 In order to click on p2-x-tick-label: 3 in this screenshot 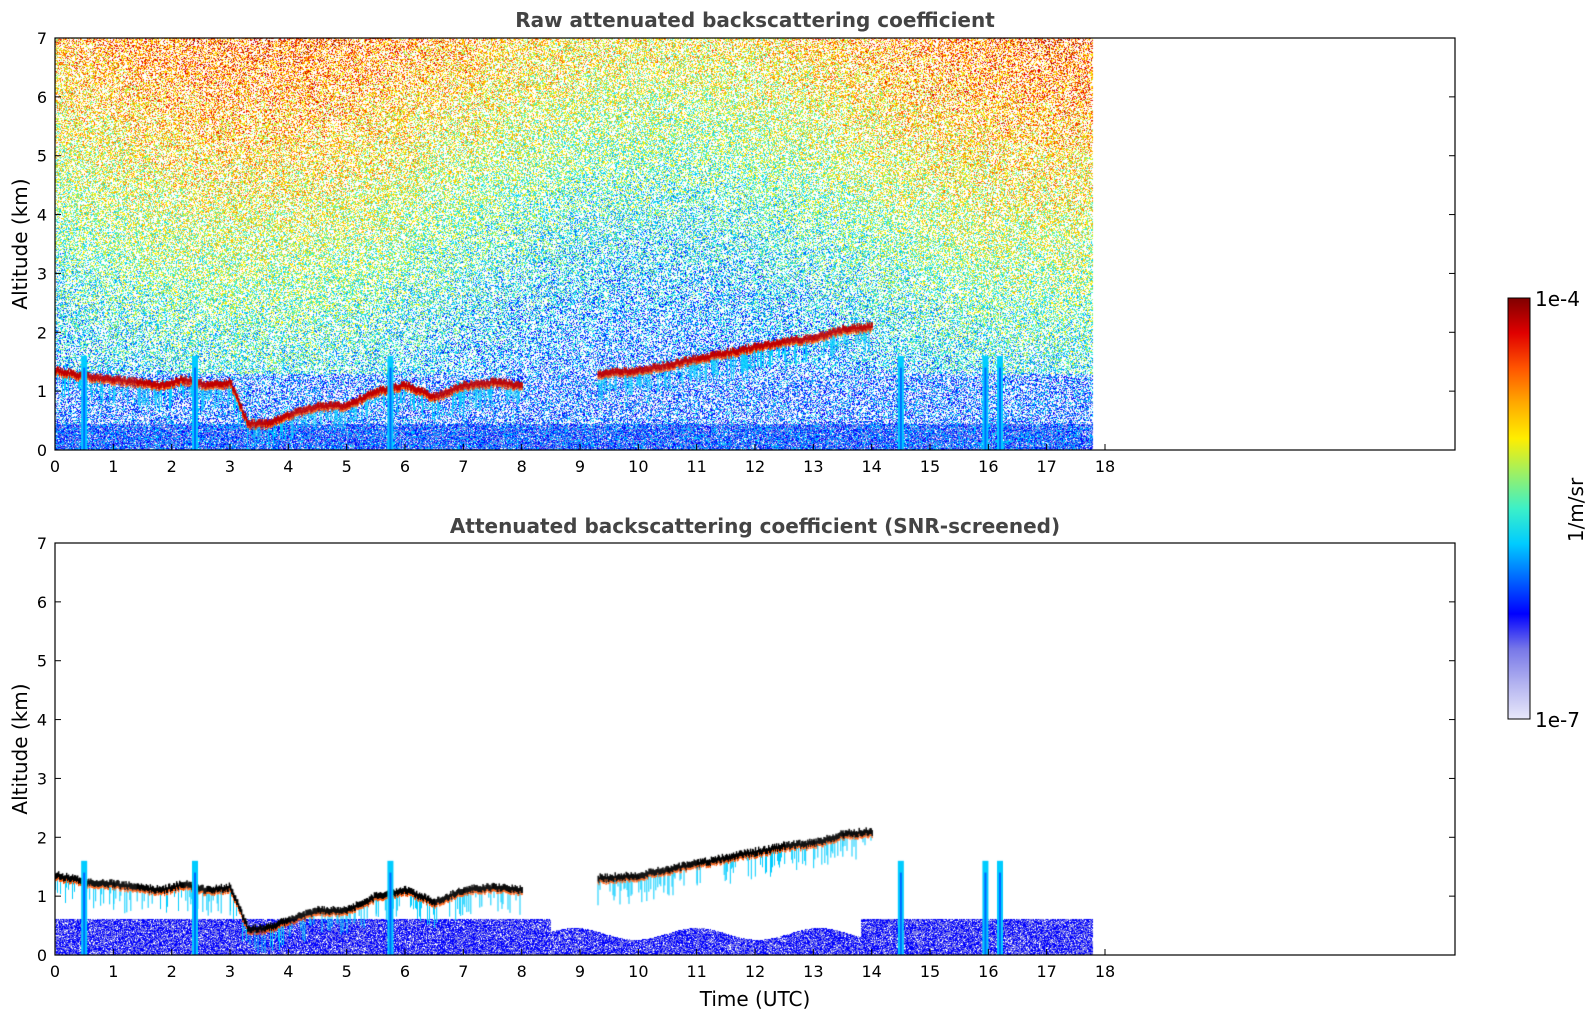, I will do `click(230, 971)`.